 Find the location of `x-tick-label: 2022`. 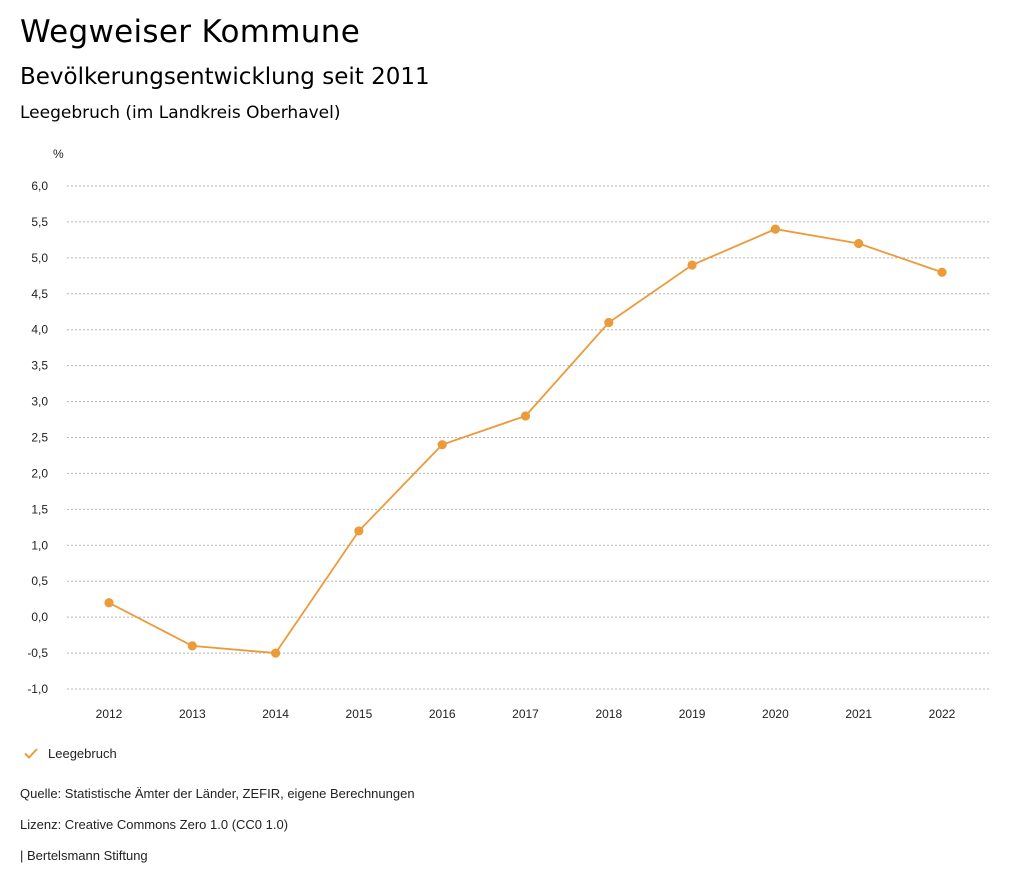

x-tick-label: 2022 is located at coordinates (942, 714).